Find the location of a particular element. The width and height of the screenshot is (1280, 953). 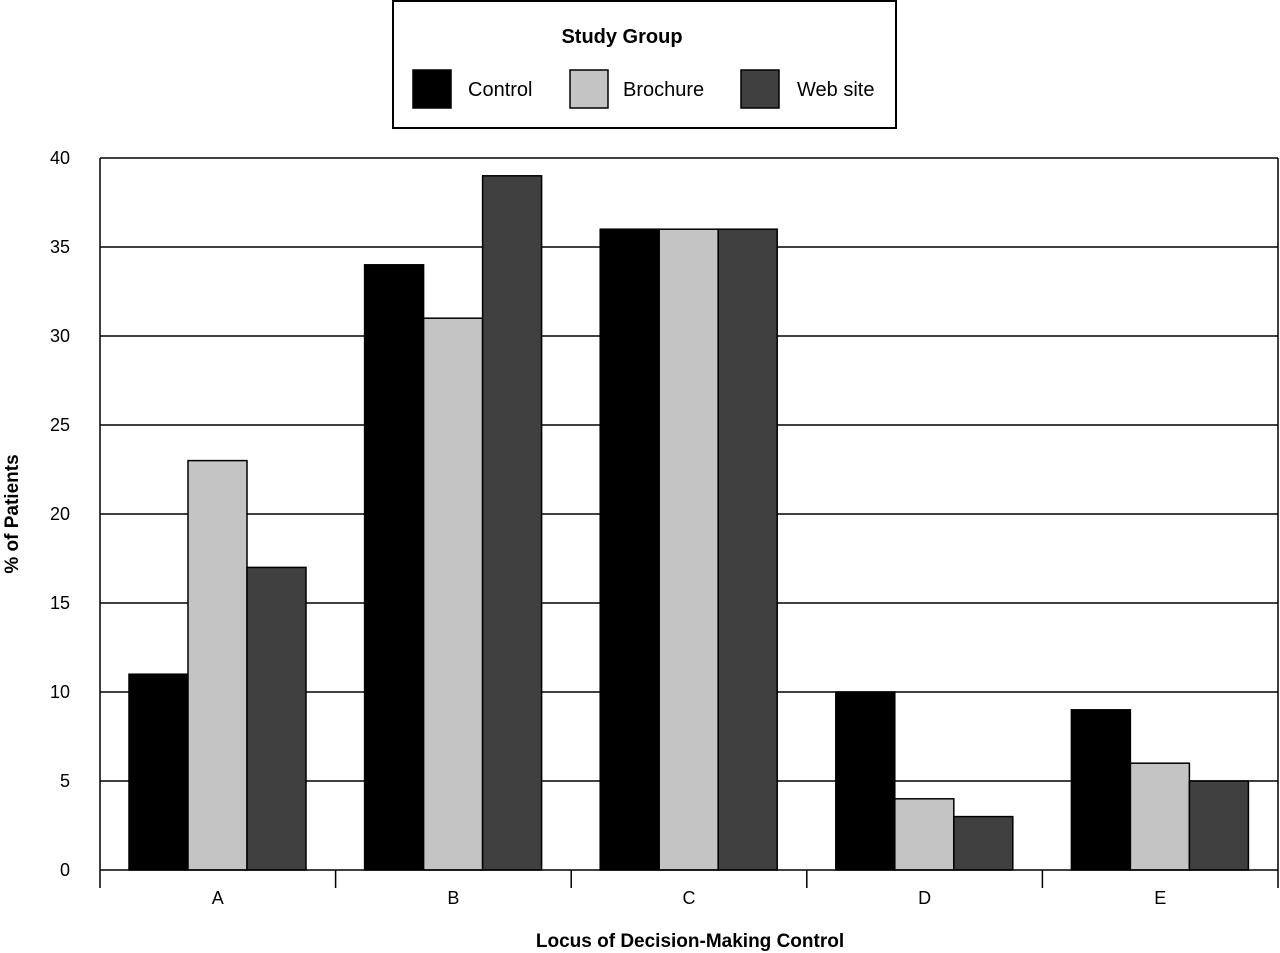

bar-a-web-site is located at coordinates (276, 718).